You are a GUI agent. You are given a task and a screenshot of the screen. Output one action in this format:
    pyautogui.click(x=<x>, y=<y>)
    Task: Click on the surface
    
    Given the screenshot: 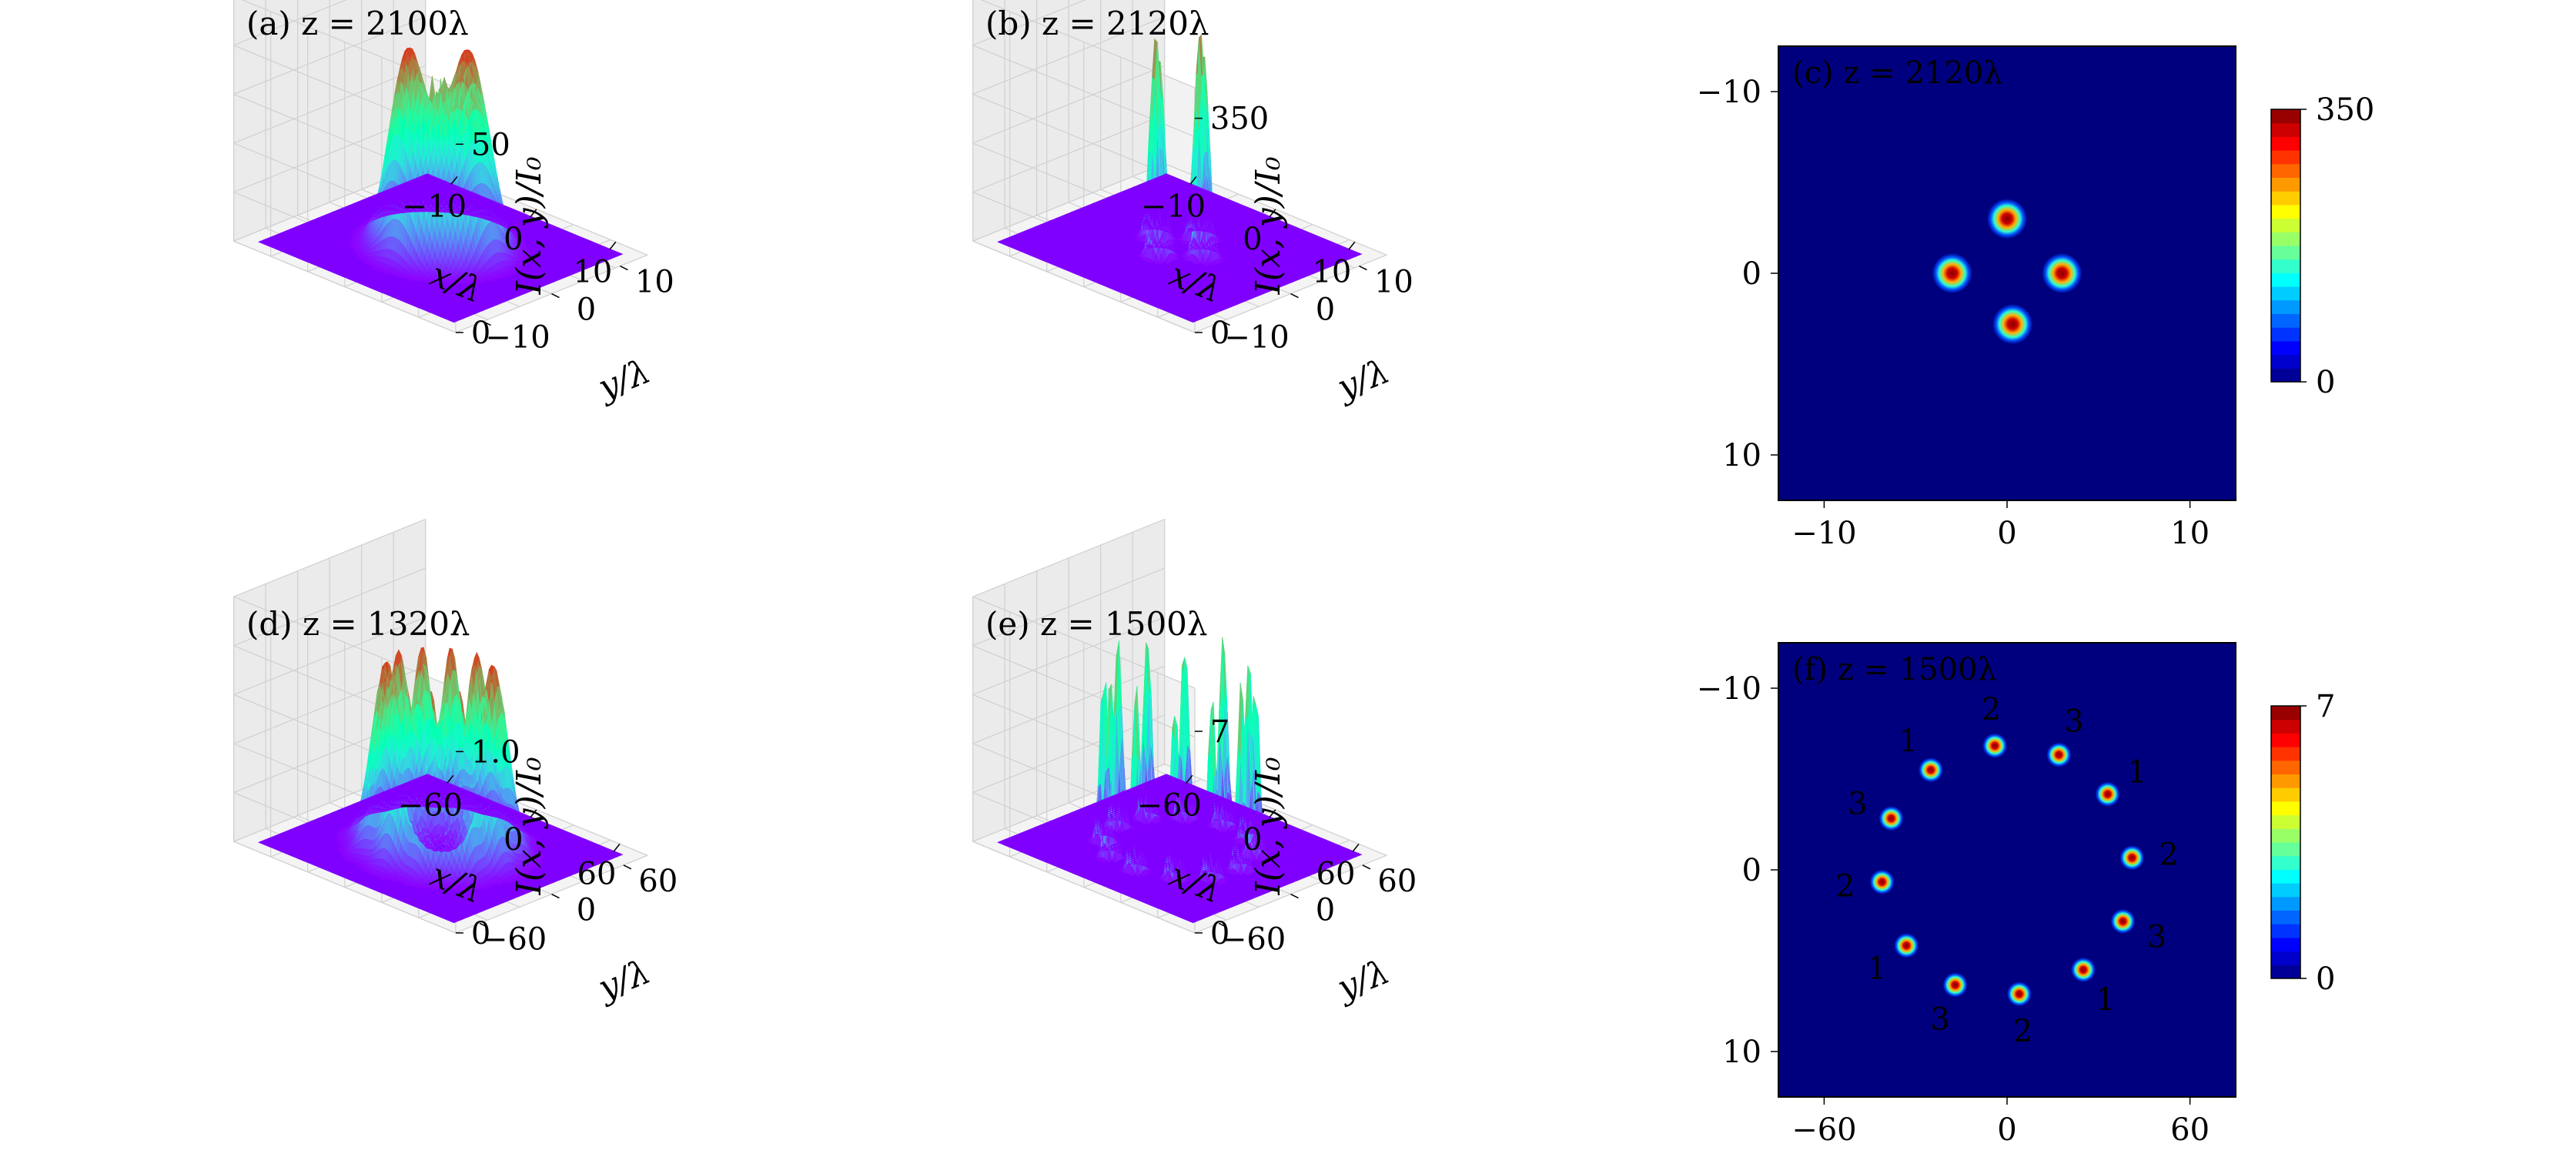 What is the action you would take?
    pyautogui.click(x=441, y=185)
    